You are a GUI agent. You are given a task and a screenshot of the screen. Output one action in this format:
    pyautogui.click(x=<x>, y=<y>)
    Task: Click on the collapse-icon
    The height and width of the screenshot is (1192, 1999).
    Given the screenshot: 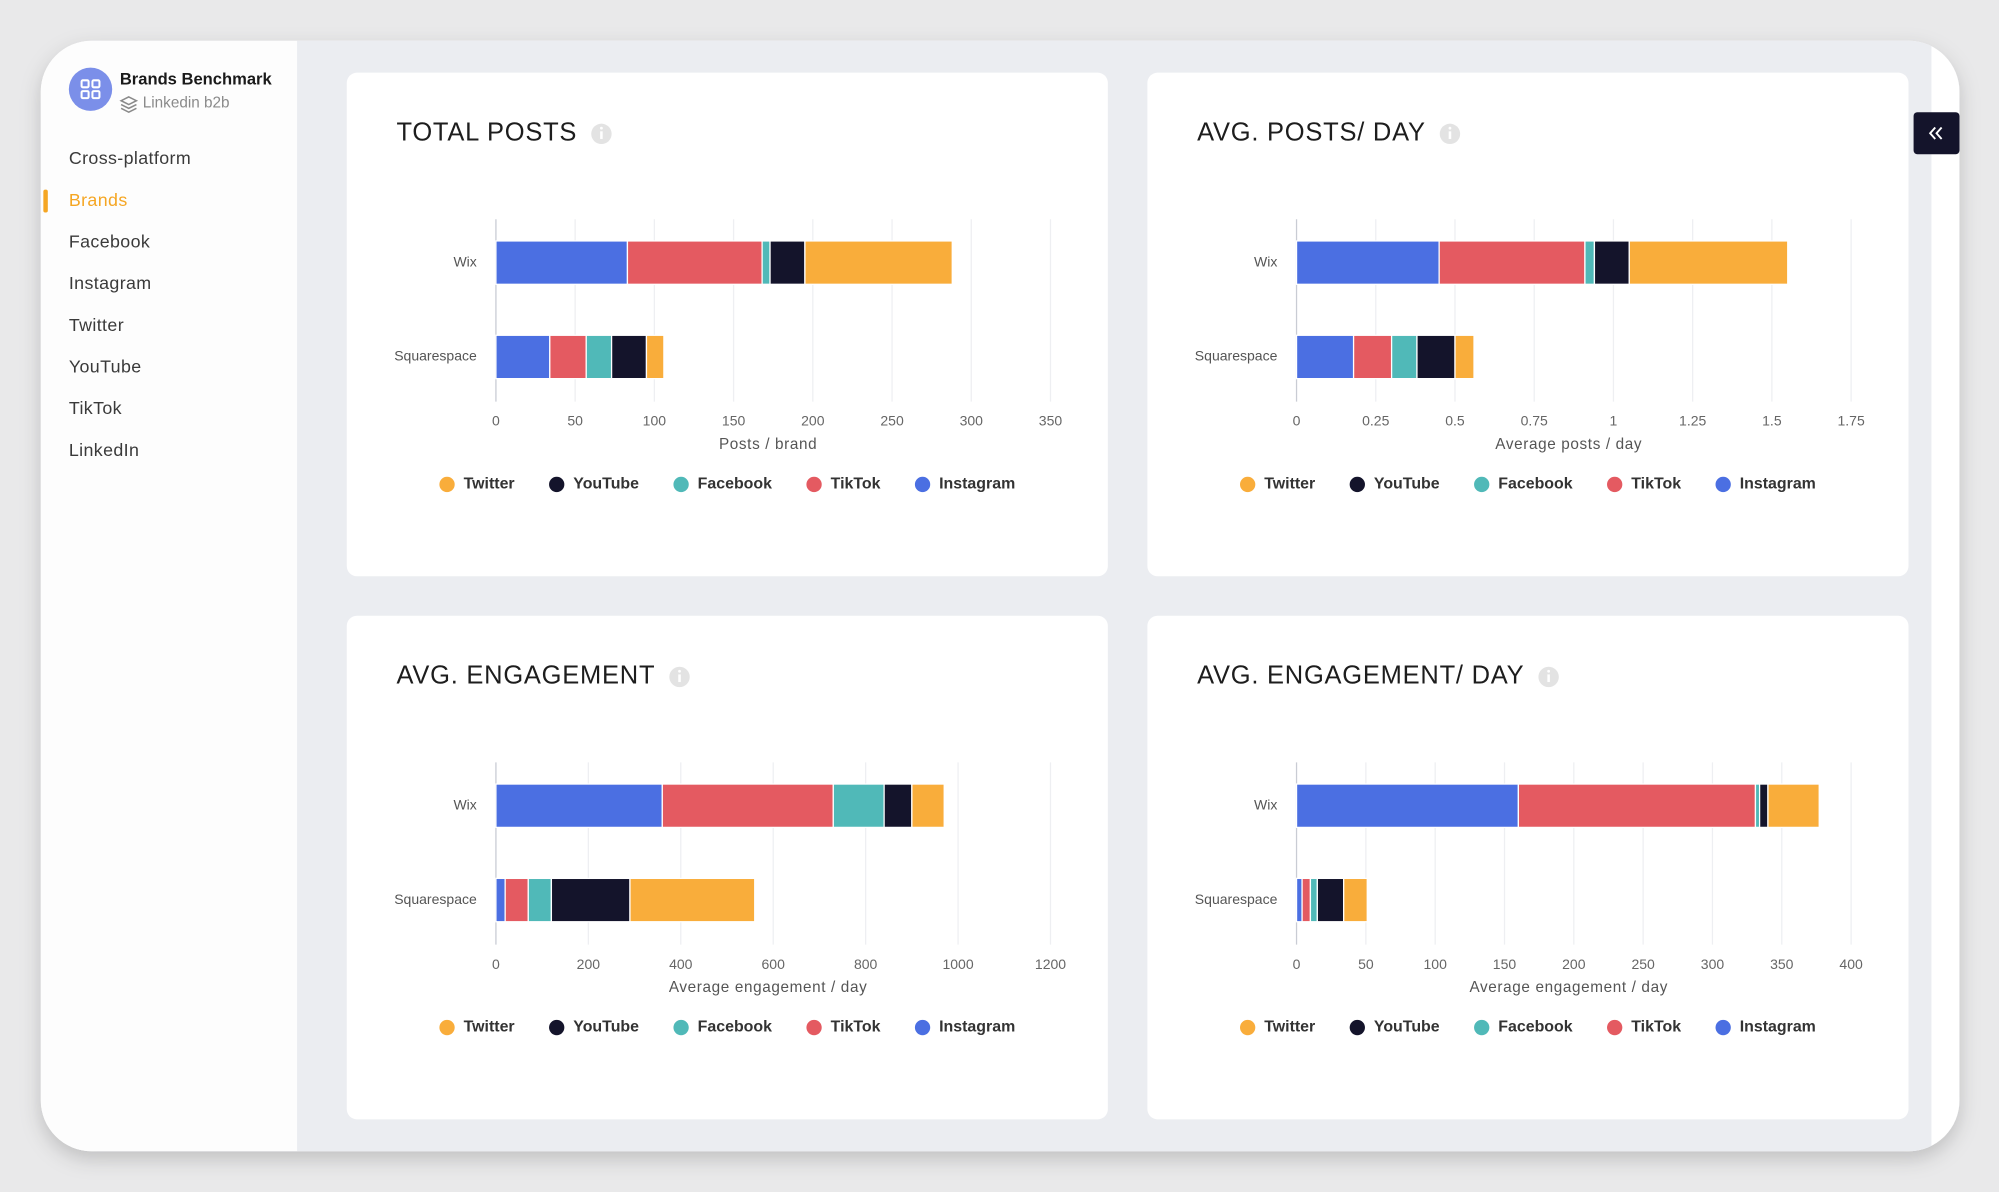 What is the action you would take?
    pyautogui.click(x=1935, y=133)
    